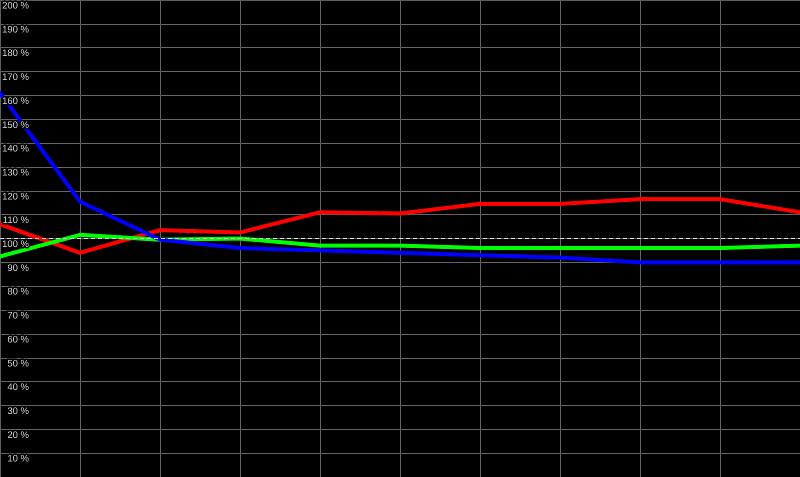 This screenshot has width=800, height=477. Describe the element at coordinates (18, 340) in the screenshot. I see `y-tick-label: 60 %` at that location.